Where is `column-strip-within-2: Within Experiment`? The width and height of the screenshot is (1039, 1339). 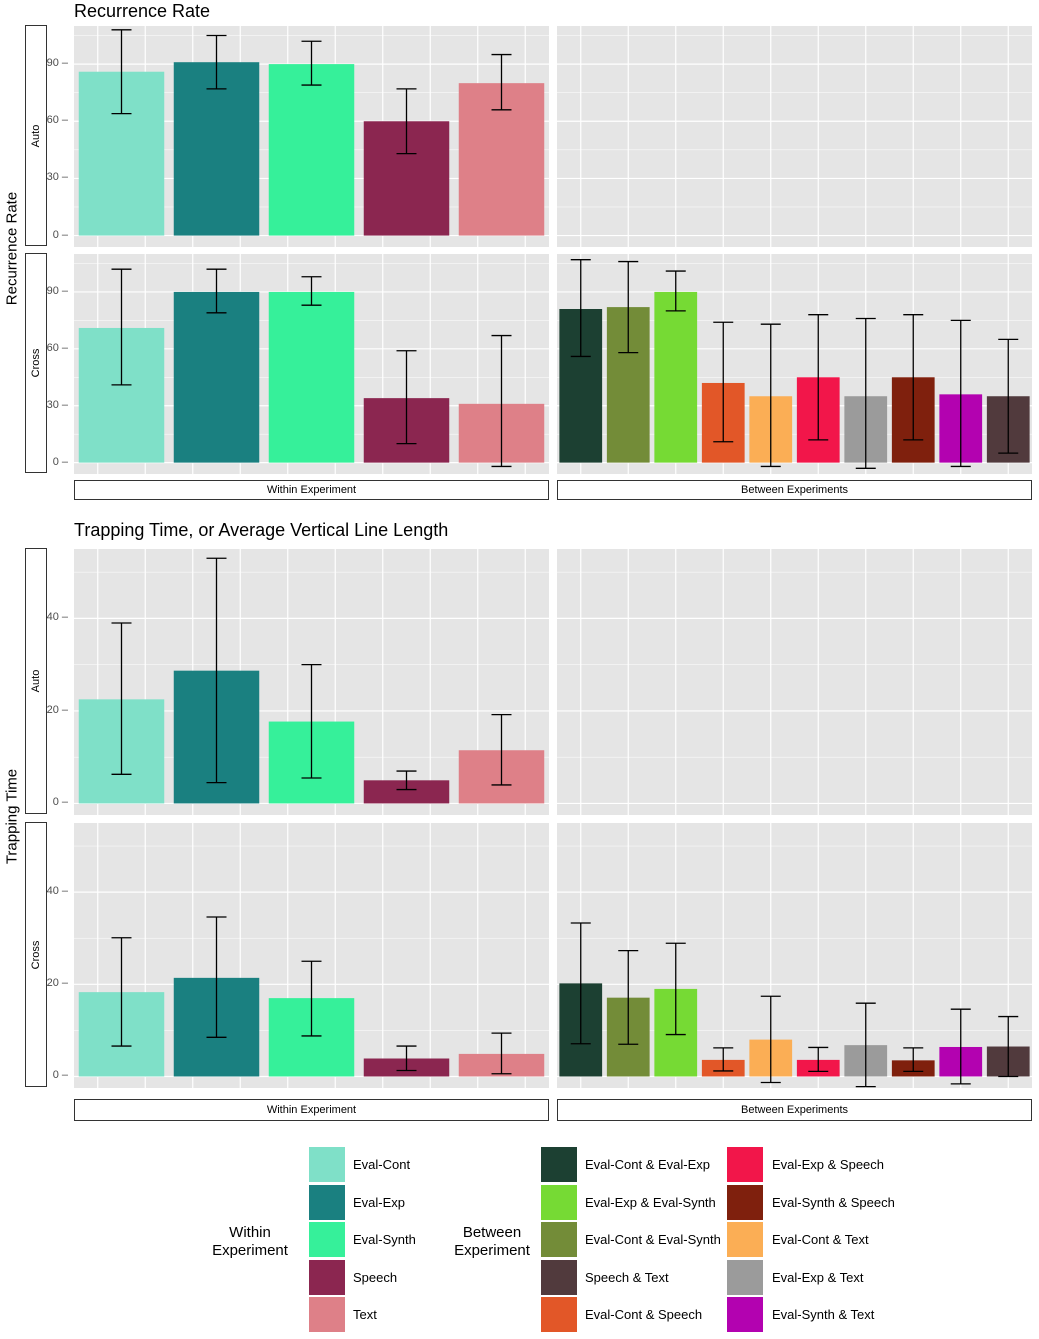
column-strip-within-2: Within Experiment is located at coordinates (311, 1110).